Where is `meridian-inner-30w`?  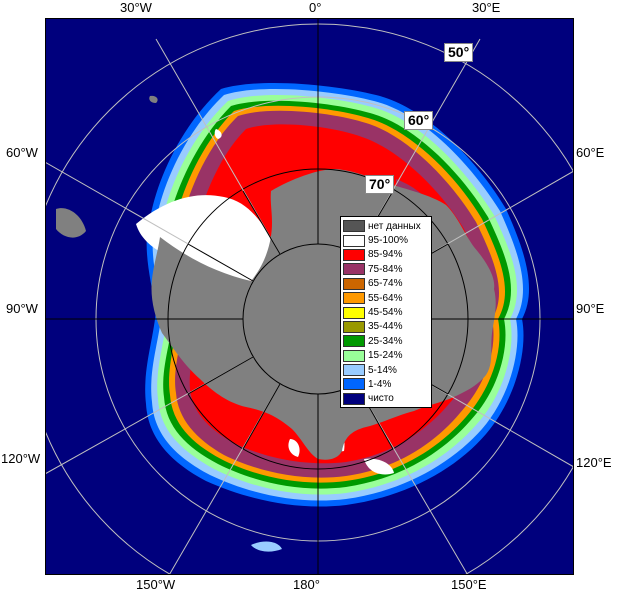 meridian-inner-30w is located at coordinates (261, 222).